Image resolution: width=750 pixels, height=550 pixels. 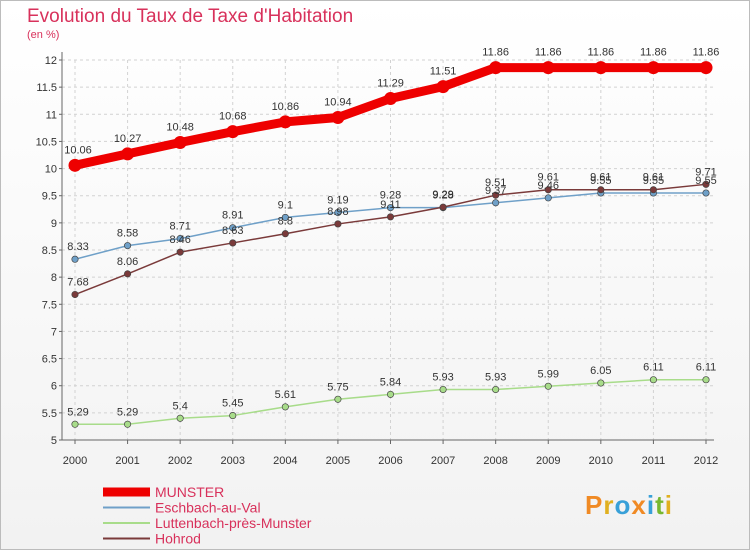 What do you see at coordinates (338, 103) in the screenshot?
I see `data-label: 10.94` at bounding box center [338, 103].